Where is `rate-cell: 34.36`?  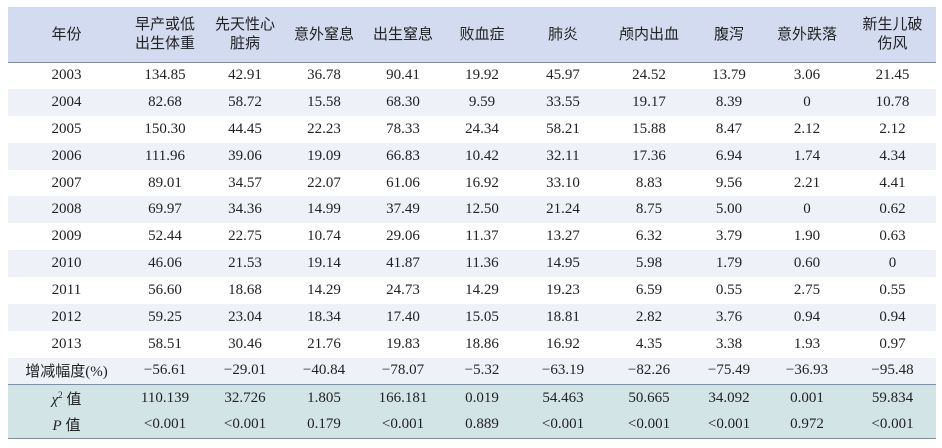 rate-cell: 34.36 is located at coordinates (245, 209).